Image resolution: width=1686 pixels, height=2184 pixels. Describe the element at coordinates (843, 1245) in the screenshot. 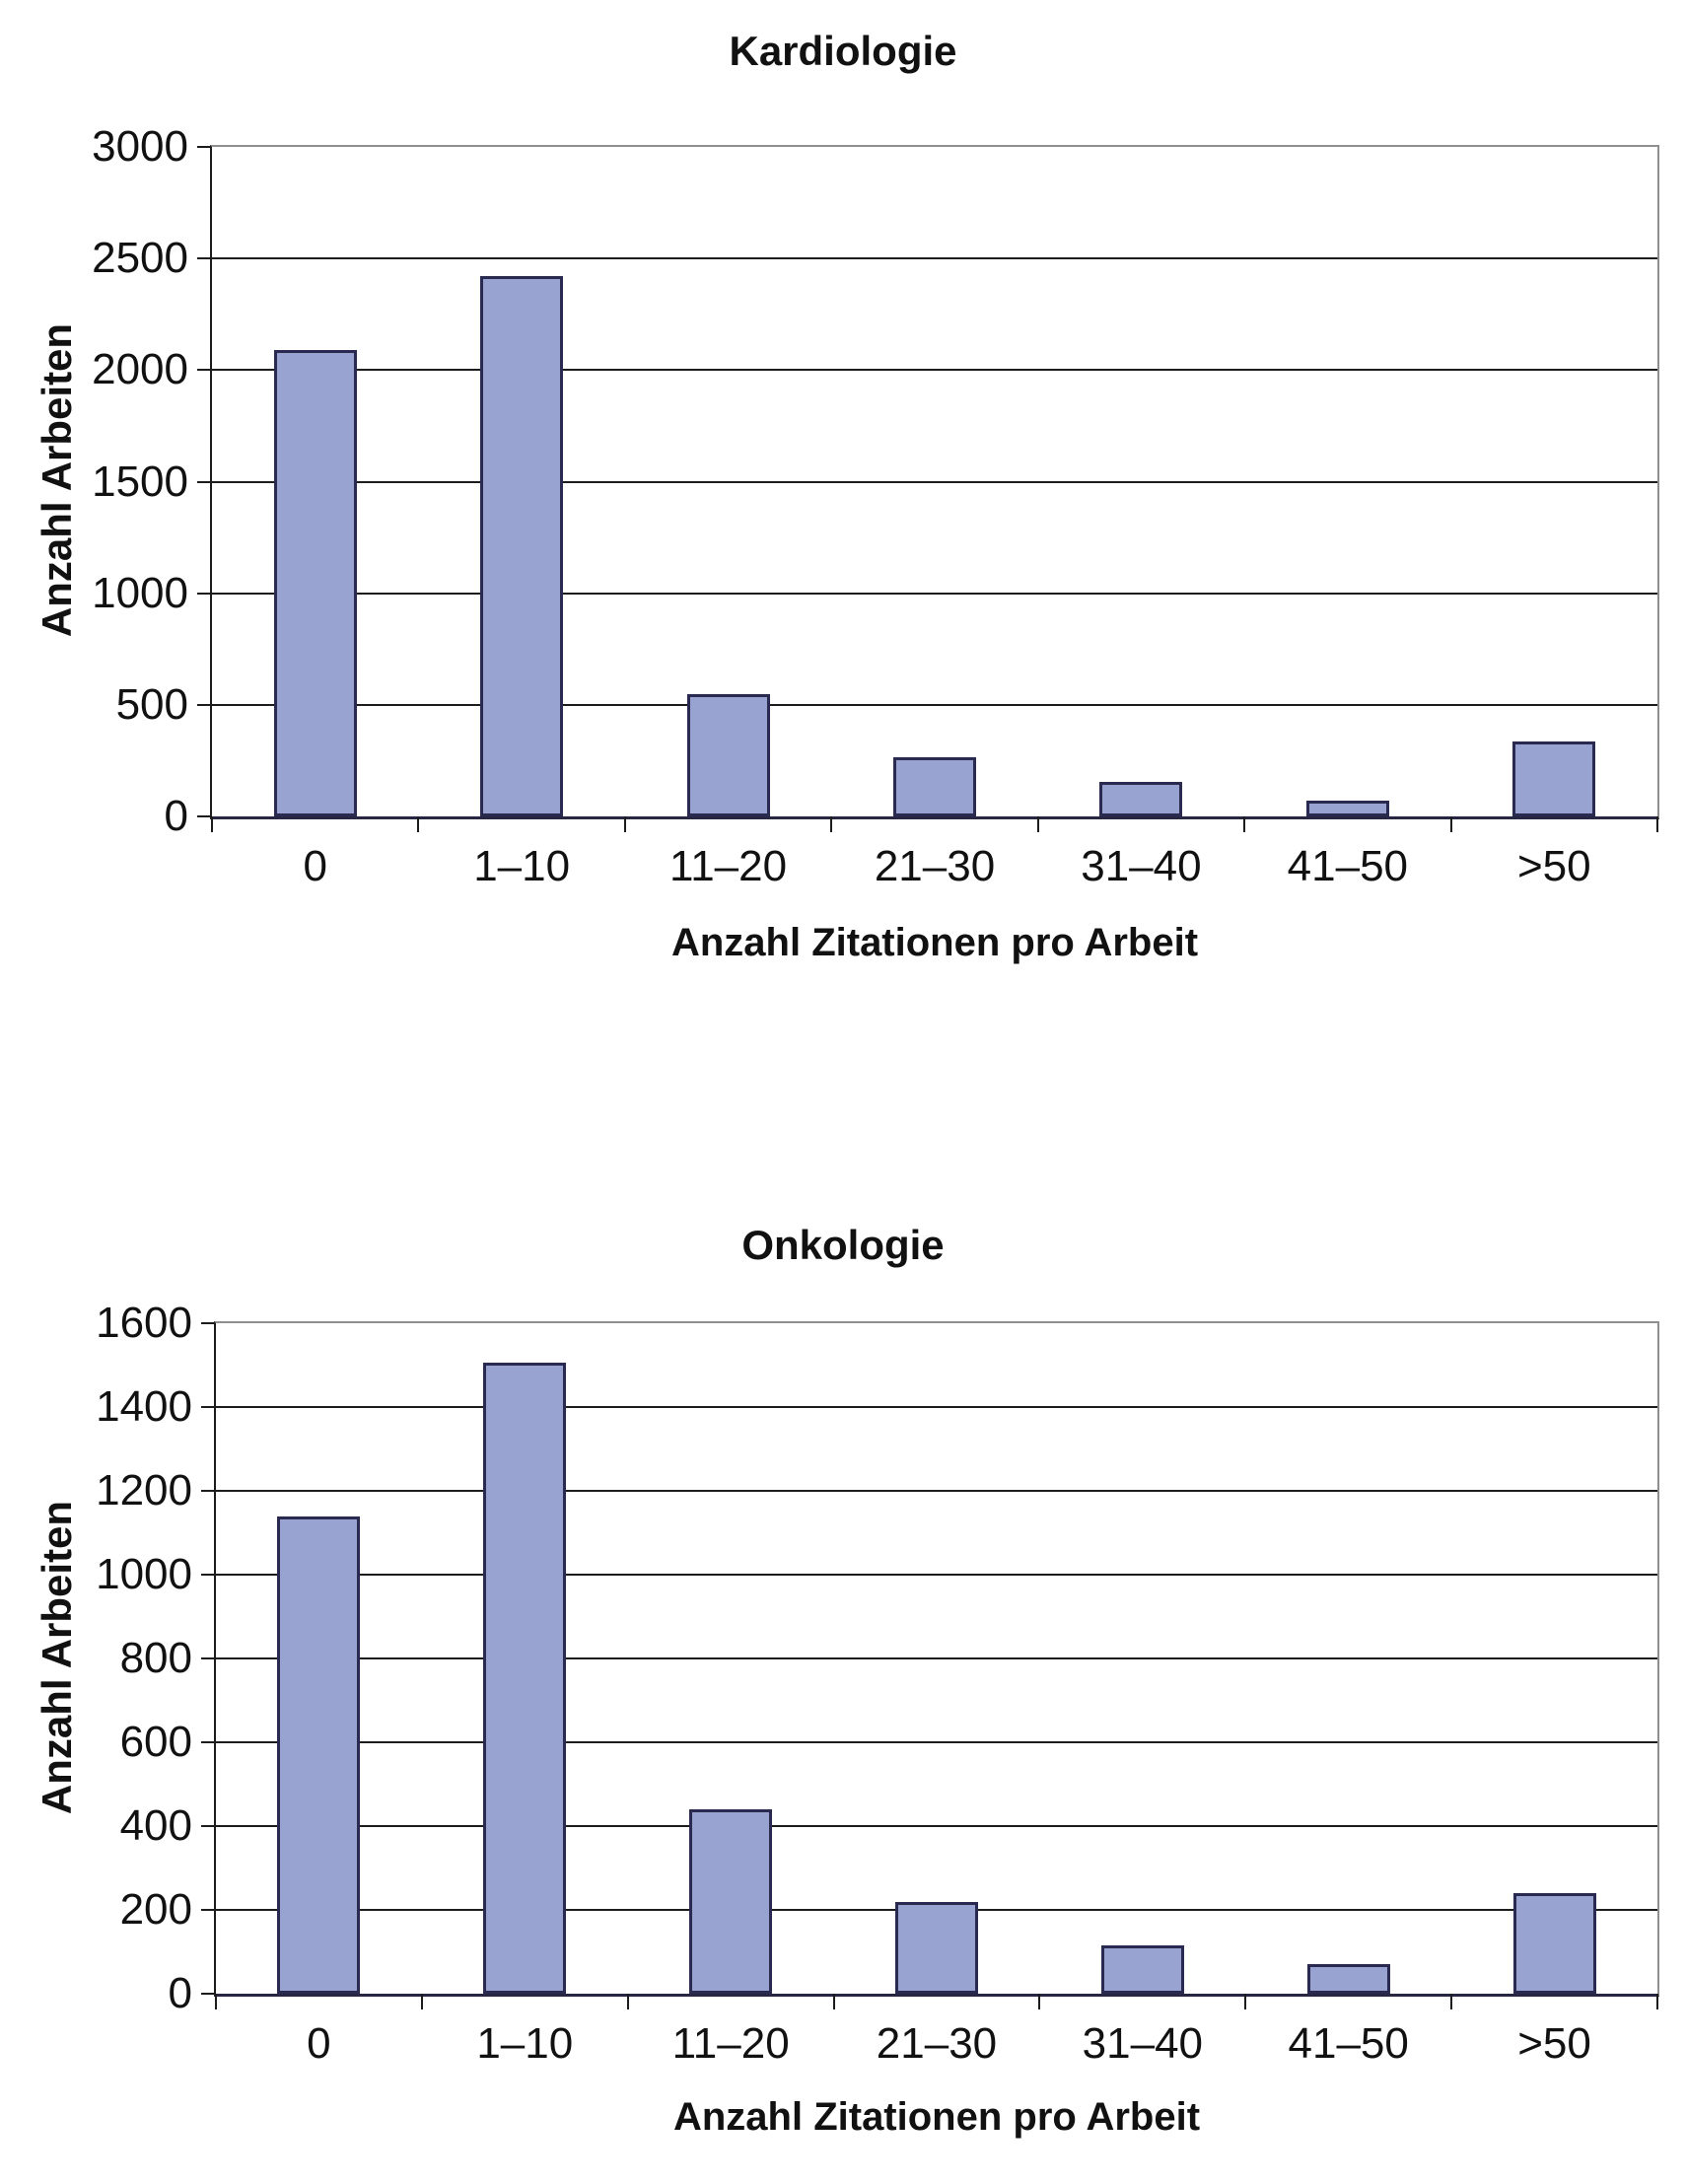

I see `chart-title: Onkologie` at that location.